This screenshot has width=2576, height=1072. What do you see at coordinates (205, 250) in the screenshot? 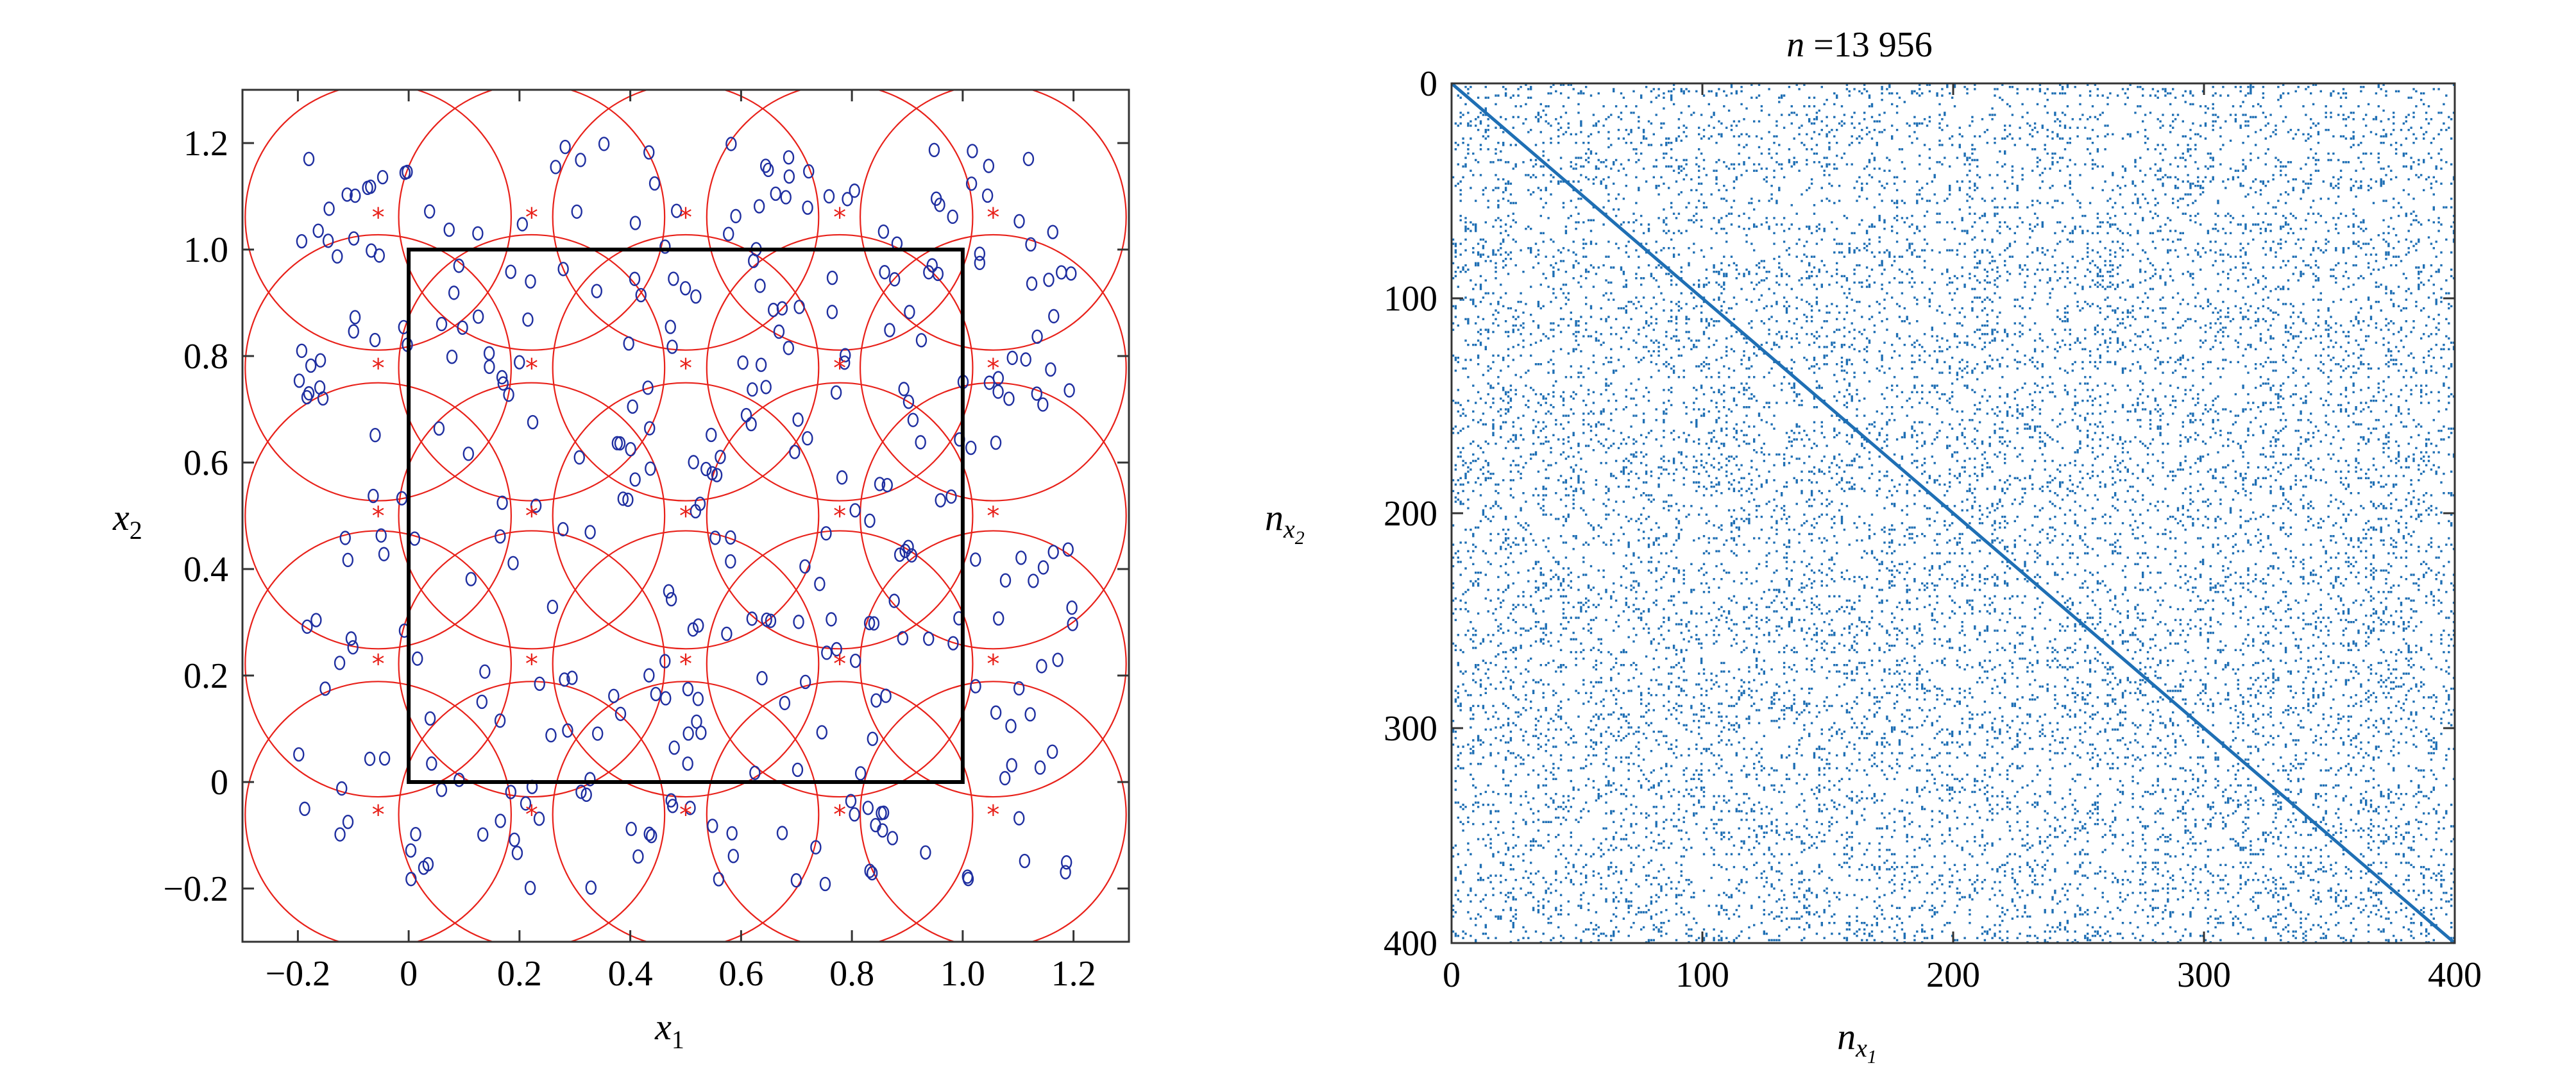
I see `y-tick-label: 1.0` at bounding box center [205, 250].